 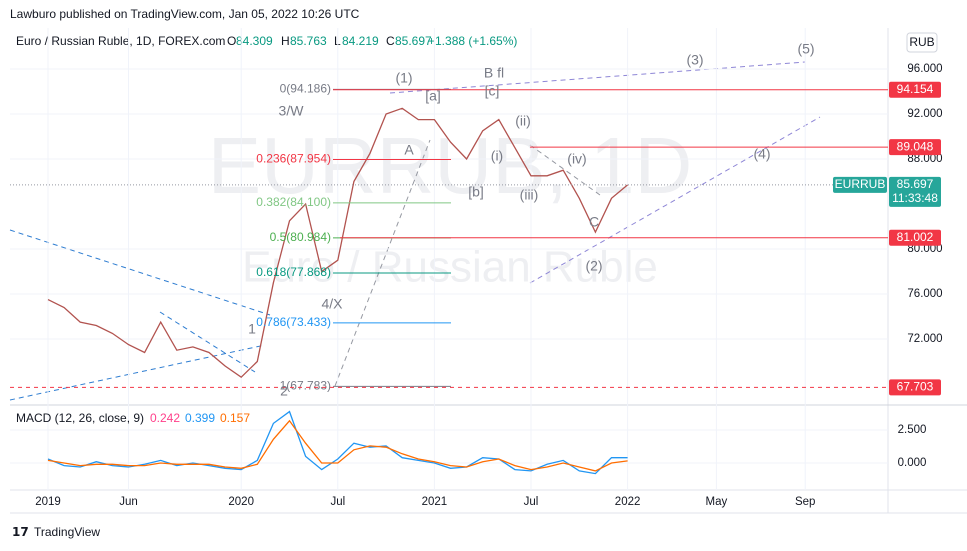 I want to click on x-tick-label: 2022, so click(x=628, y=502).